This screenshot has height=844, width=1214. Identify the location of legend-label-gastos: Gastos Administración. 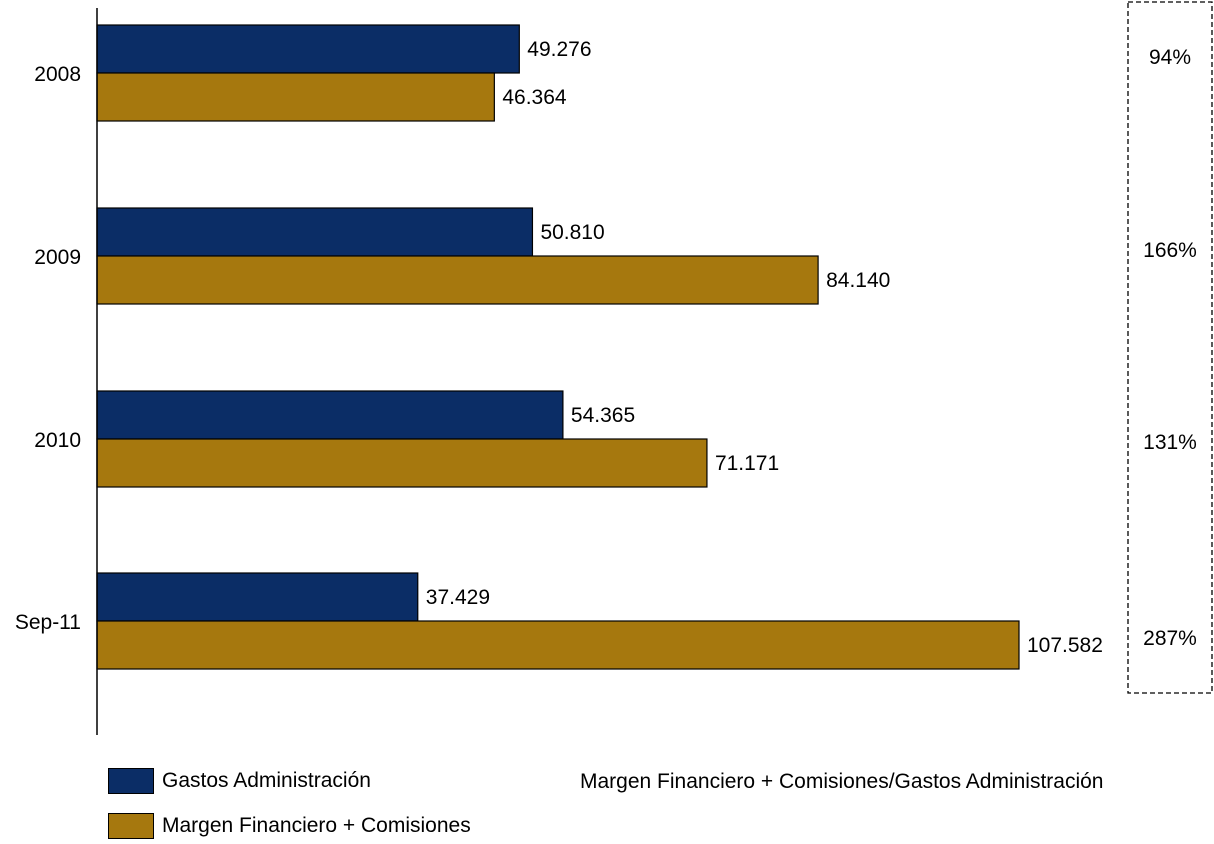
(266, 780).